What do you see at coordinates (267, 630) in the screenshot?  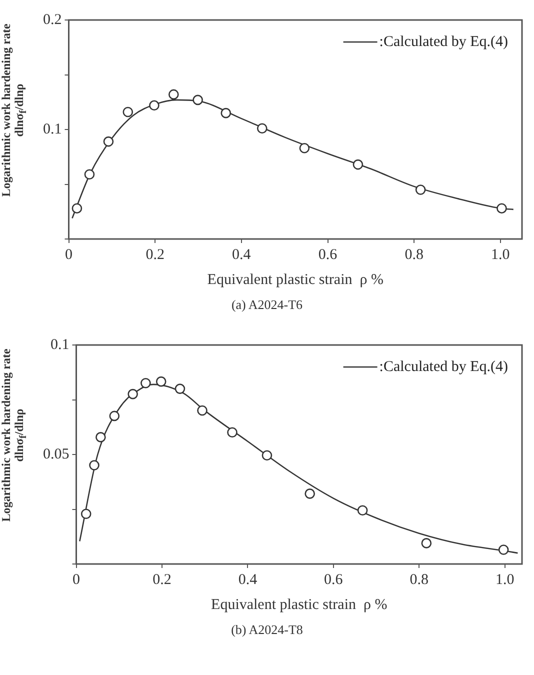 I see `text: (b) A2024-T8` at bounding box center [267, 630].